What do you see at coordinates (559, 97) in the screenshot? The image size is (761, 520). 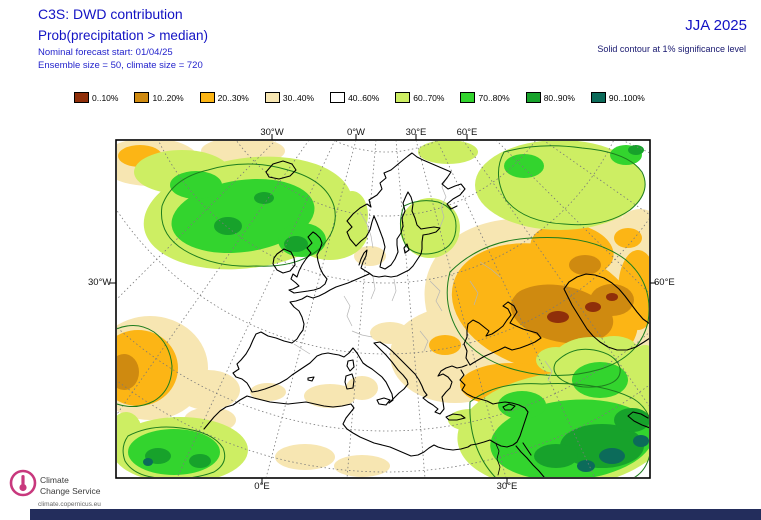 I see `legend-label: 80..90%` at bounding box center [559, 97].